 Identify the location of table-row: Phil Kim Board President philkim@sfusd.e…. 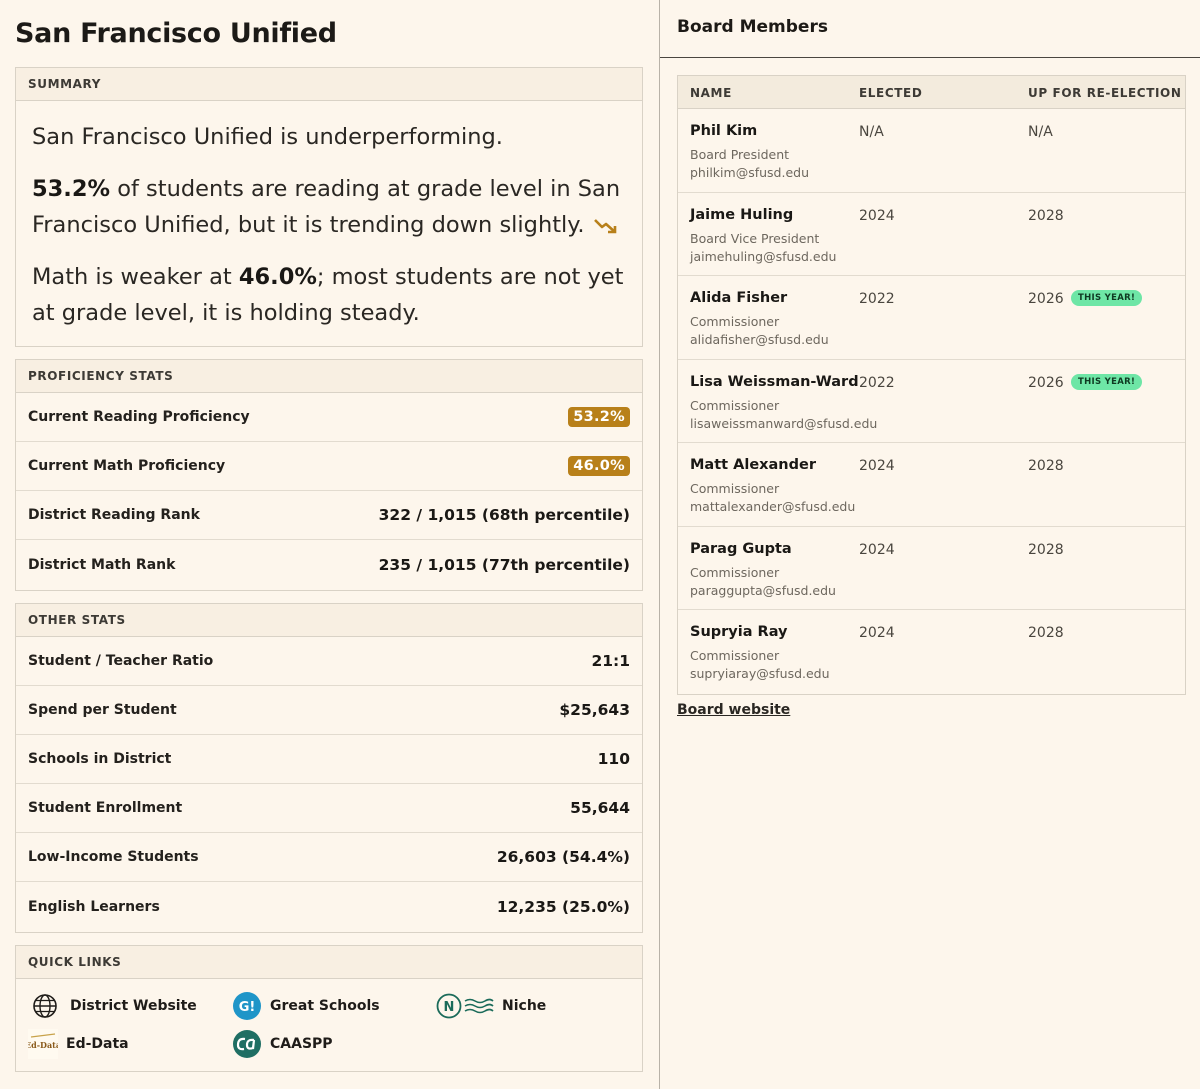
(931, 151).